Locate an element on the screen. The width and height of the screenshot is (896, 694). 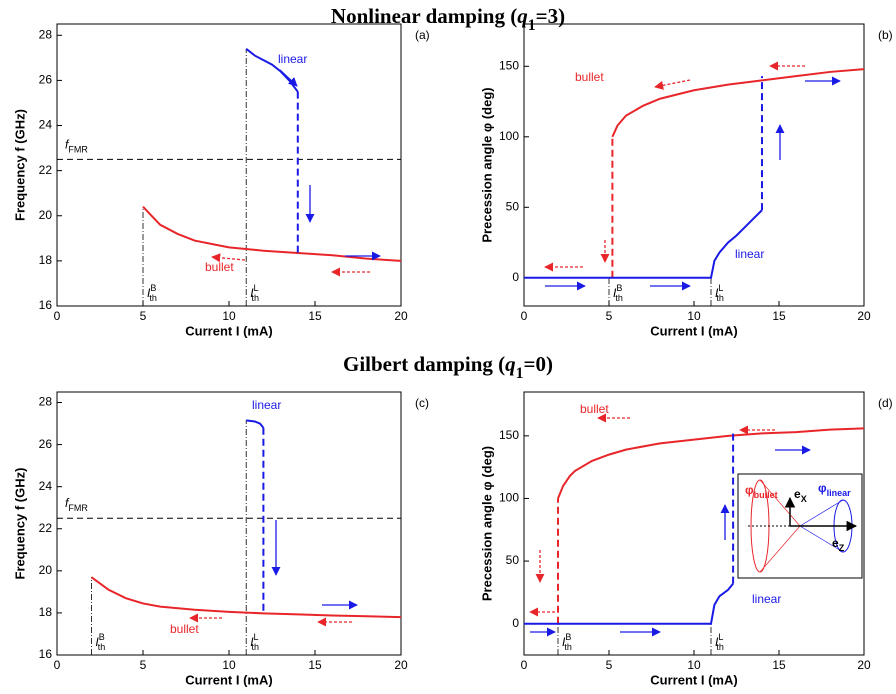
panel-label: (a) is located at coordinates (422, 35).